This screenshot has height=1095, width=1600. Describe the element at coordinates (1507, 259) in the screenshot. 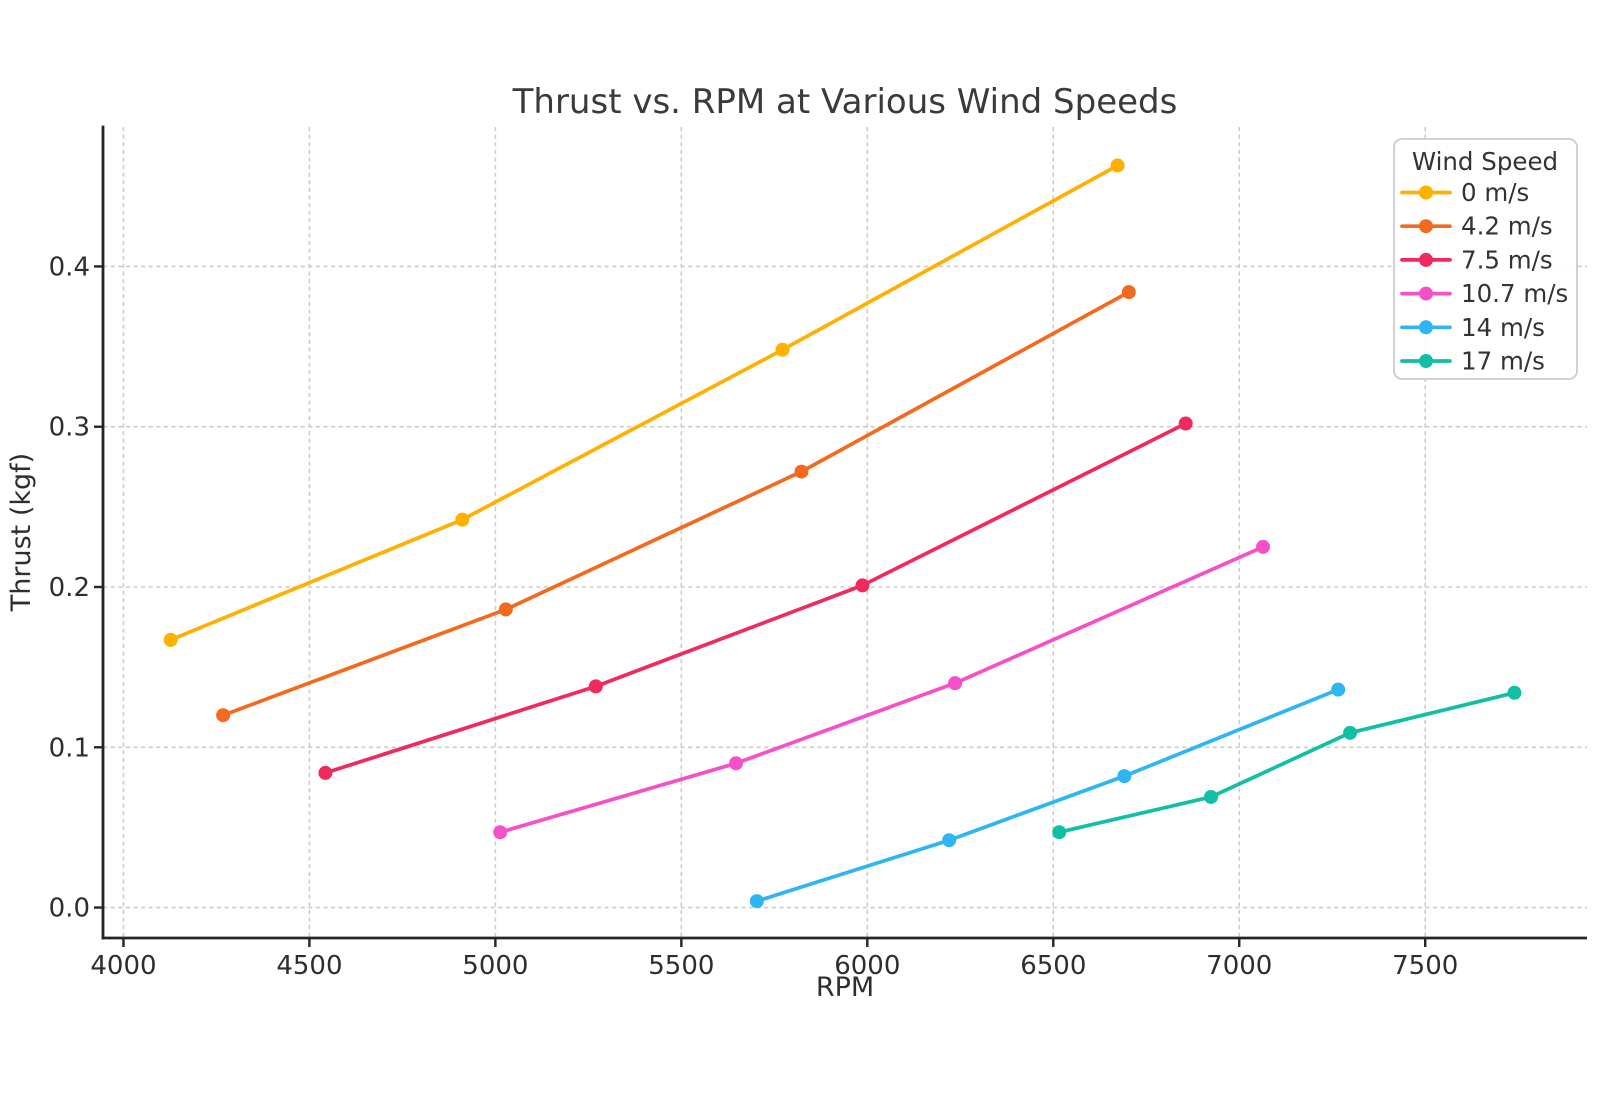

I see `legend-label: 7.5 m/s` at that location.